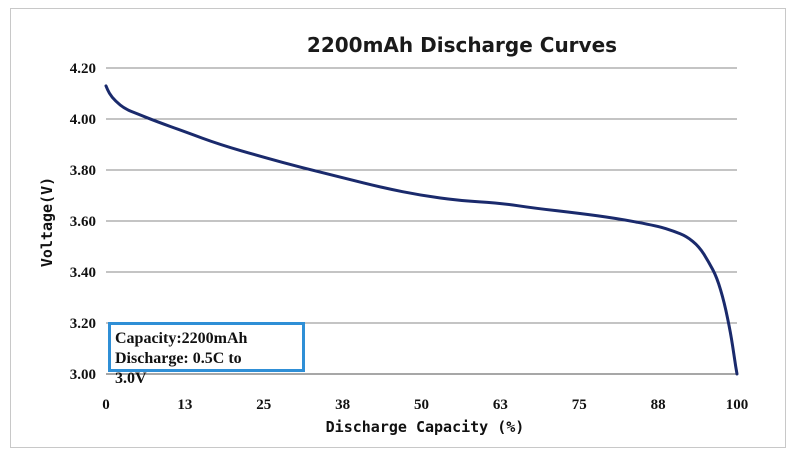  Describe the element at coordinates (83, 324) in the screenshot. I see `y-tick-label: 3.20` at that location.